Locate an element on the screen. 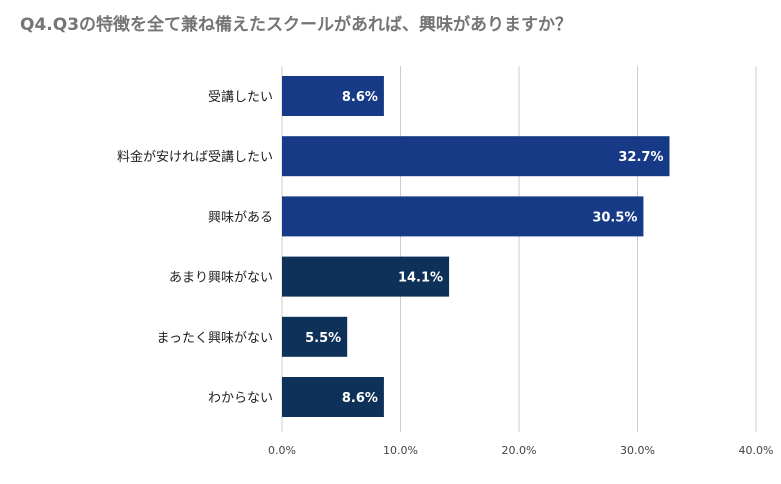 The width and height of the screenshot is (781, 484). x-tick-label: 10.0% is located at coordinates (400, 450).